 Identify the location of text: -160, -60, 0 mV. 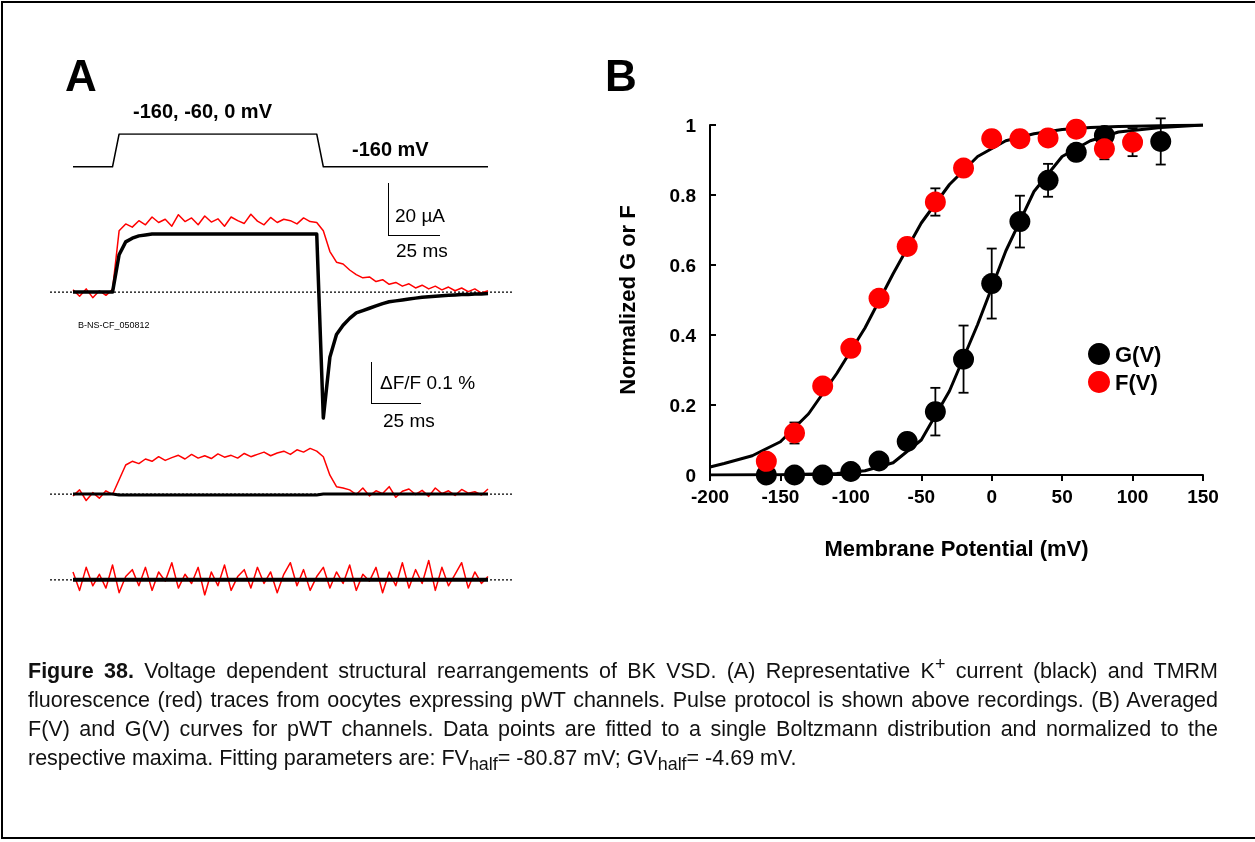
(202, 111).